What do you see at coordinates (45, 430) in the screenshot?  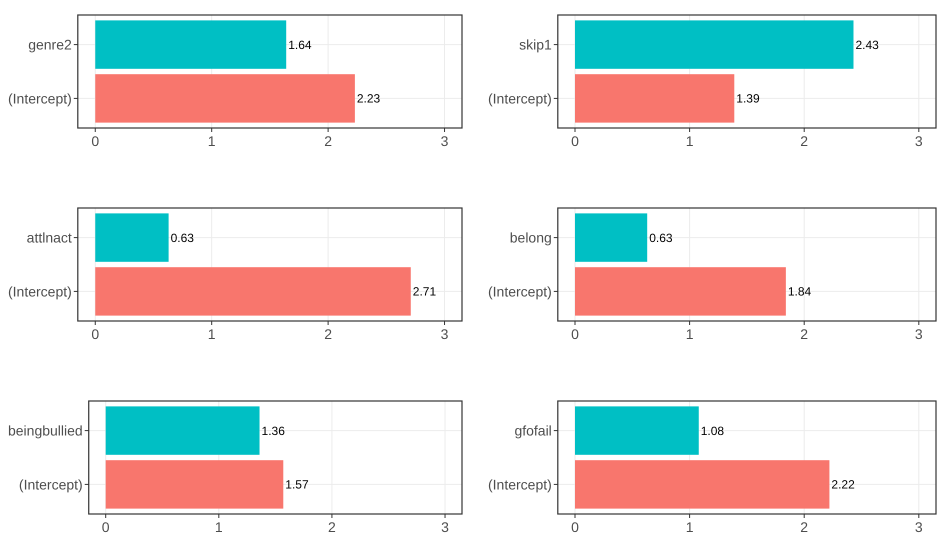 I see `y-tick-label: beingbullied` at bounding box center [45, 430].